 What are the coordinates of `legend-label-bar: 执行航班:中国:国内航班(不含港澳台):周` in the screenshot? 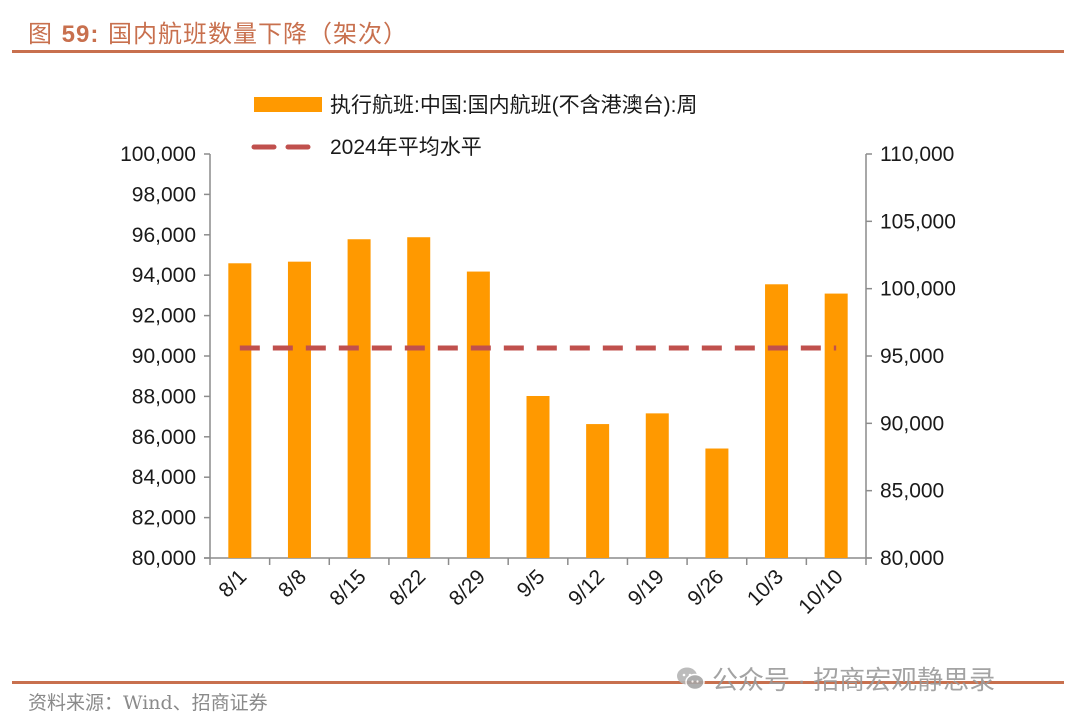 It's located at (514, 105).